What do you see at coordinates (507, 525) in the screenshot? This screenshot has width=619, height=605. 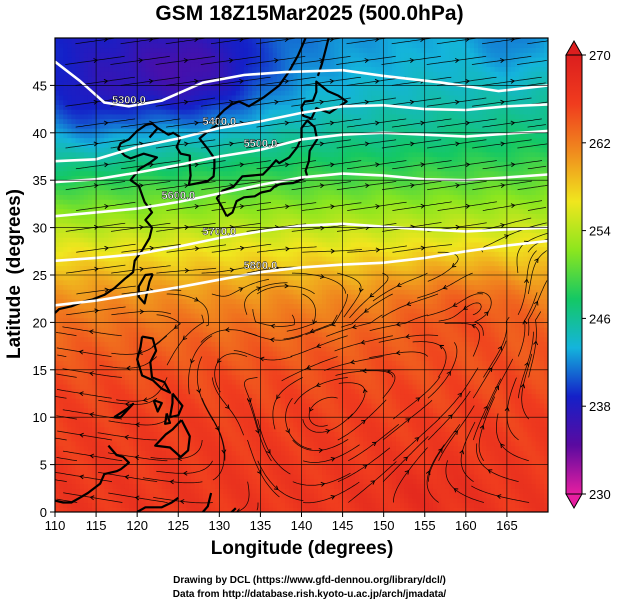 I see `x-tick-label: 165` at bounding box center [507, 525].